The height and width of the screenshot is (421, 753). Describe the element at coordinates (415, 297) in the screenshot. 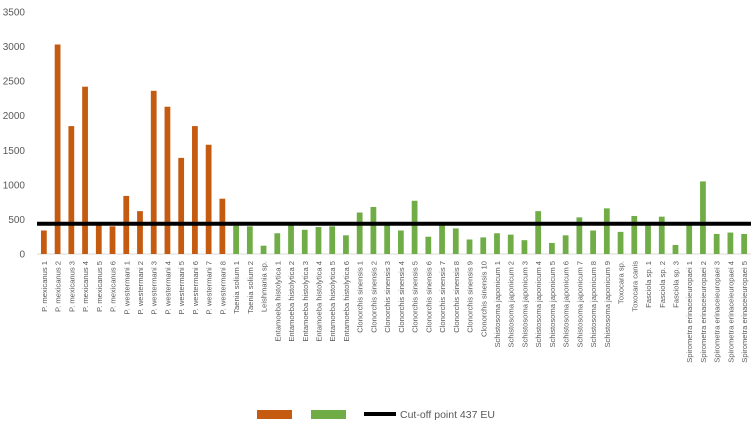

I see `x-tick-label: Clonorchis sinensis 5` at that location.